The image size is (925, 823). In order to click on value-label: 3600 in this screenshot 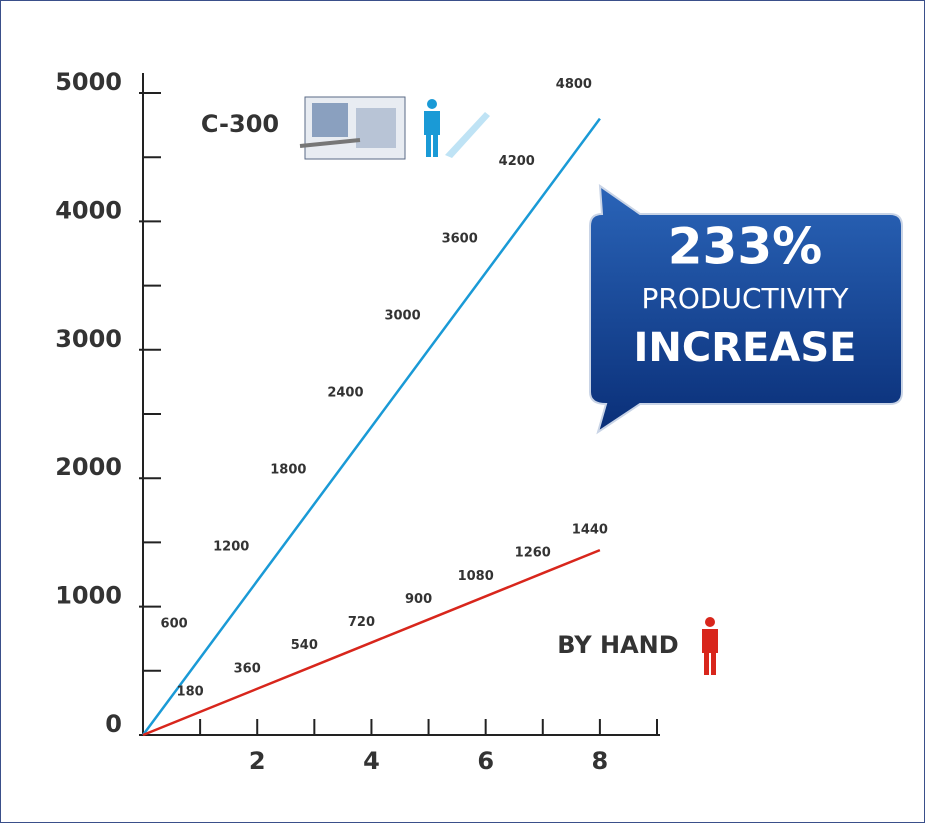, I will do `click(460, 238)`.